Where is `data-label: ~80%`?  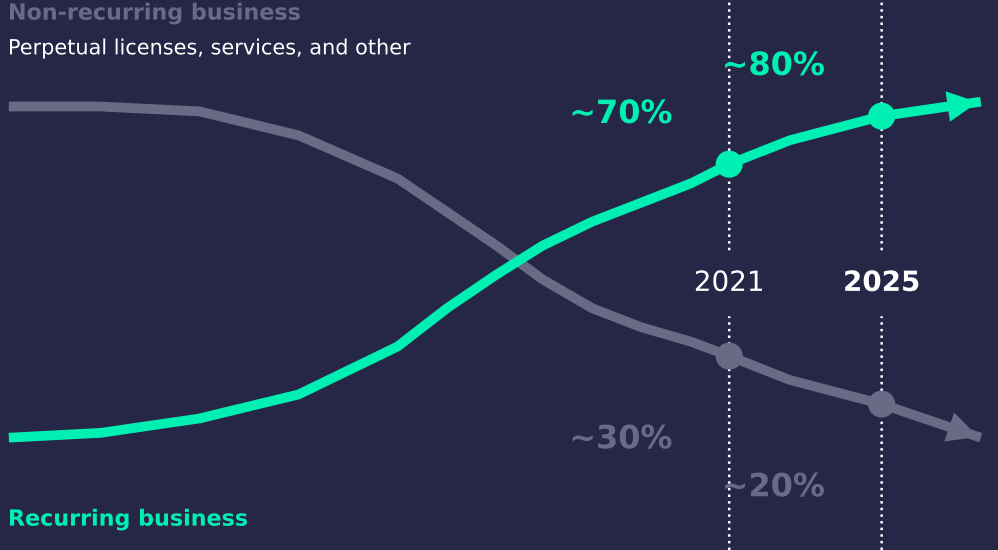 data-label: ~80% is located at coordinates (774, 63).